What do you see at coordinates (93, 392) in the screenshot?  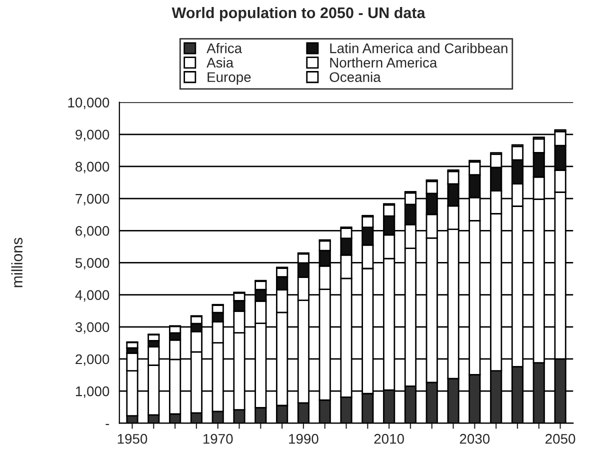 I see `y-tick-label: 1,000` at bounding box center [93, 392].